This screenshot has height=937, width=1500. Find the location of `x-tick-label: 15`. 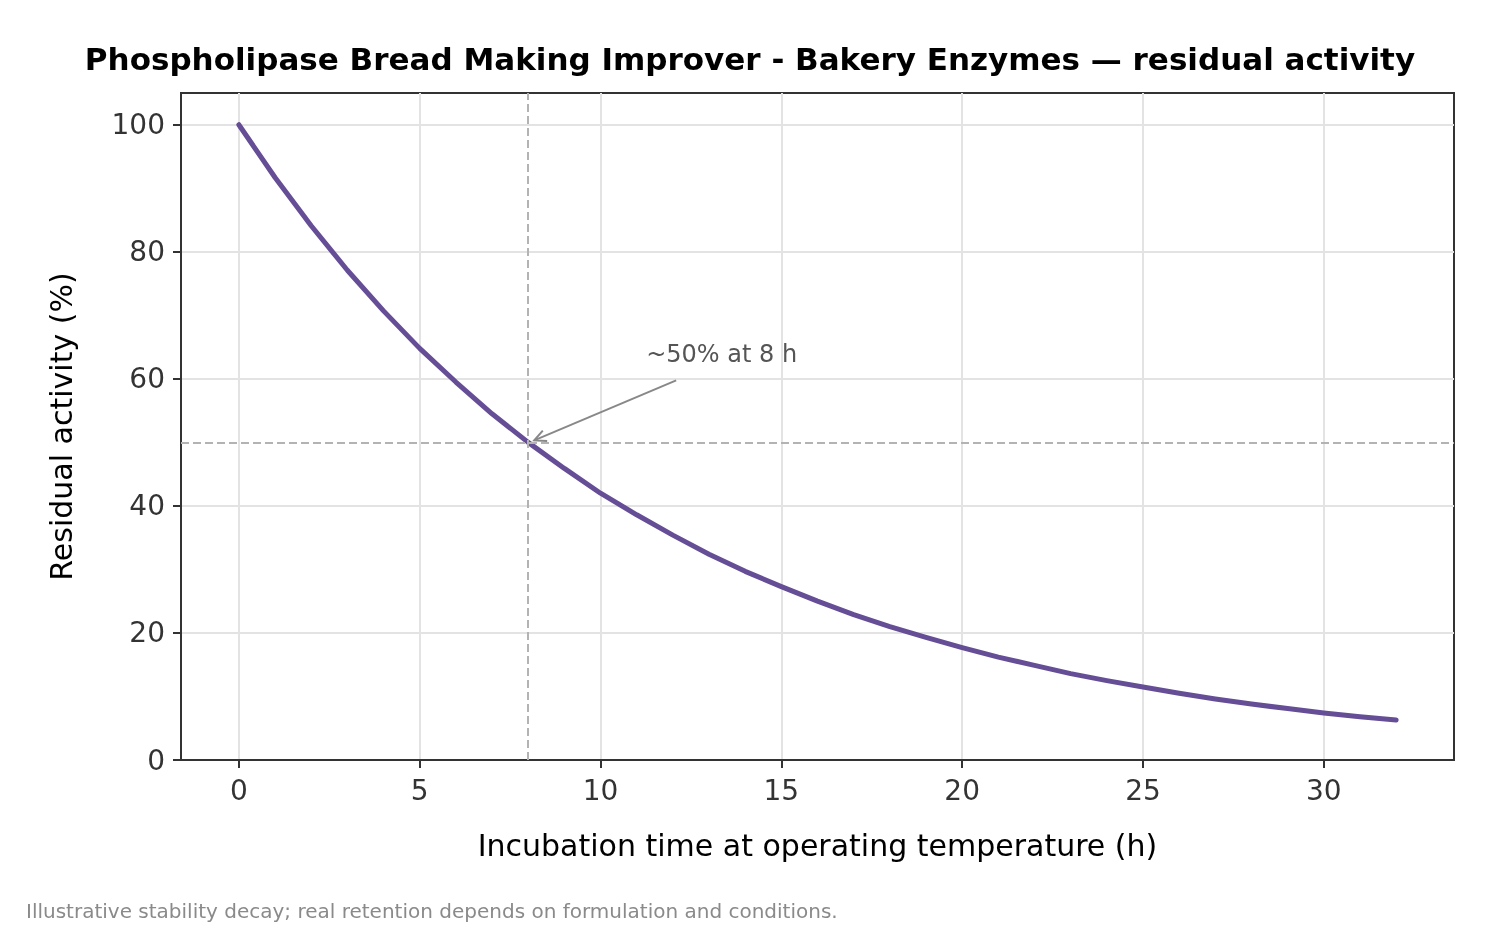

x-tick-label: 15 is located at coordinates (781, 790).